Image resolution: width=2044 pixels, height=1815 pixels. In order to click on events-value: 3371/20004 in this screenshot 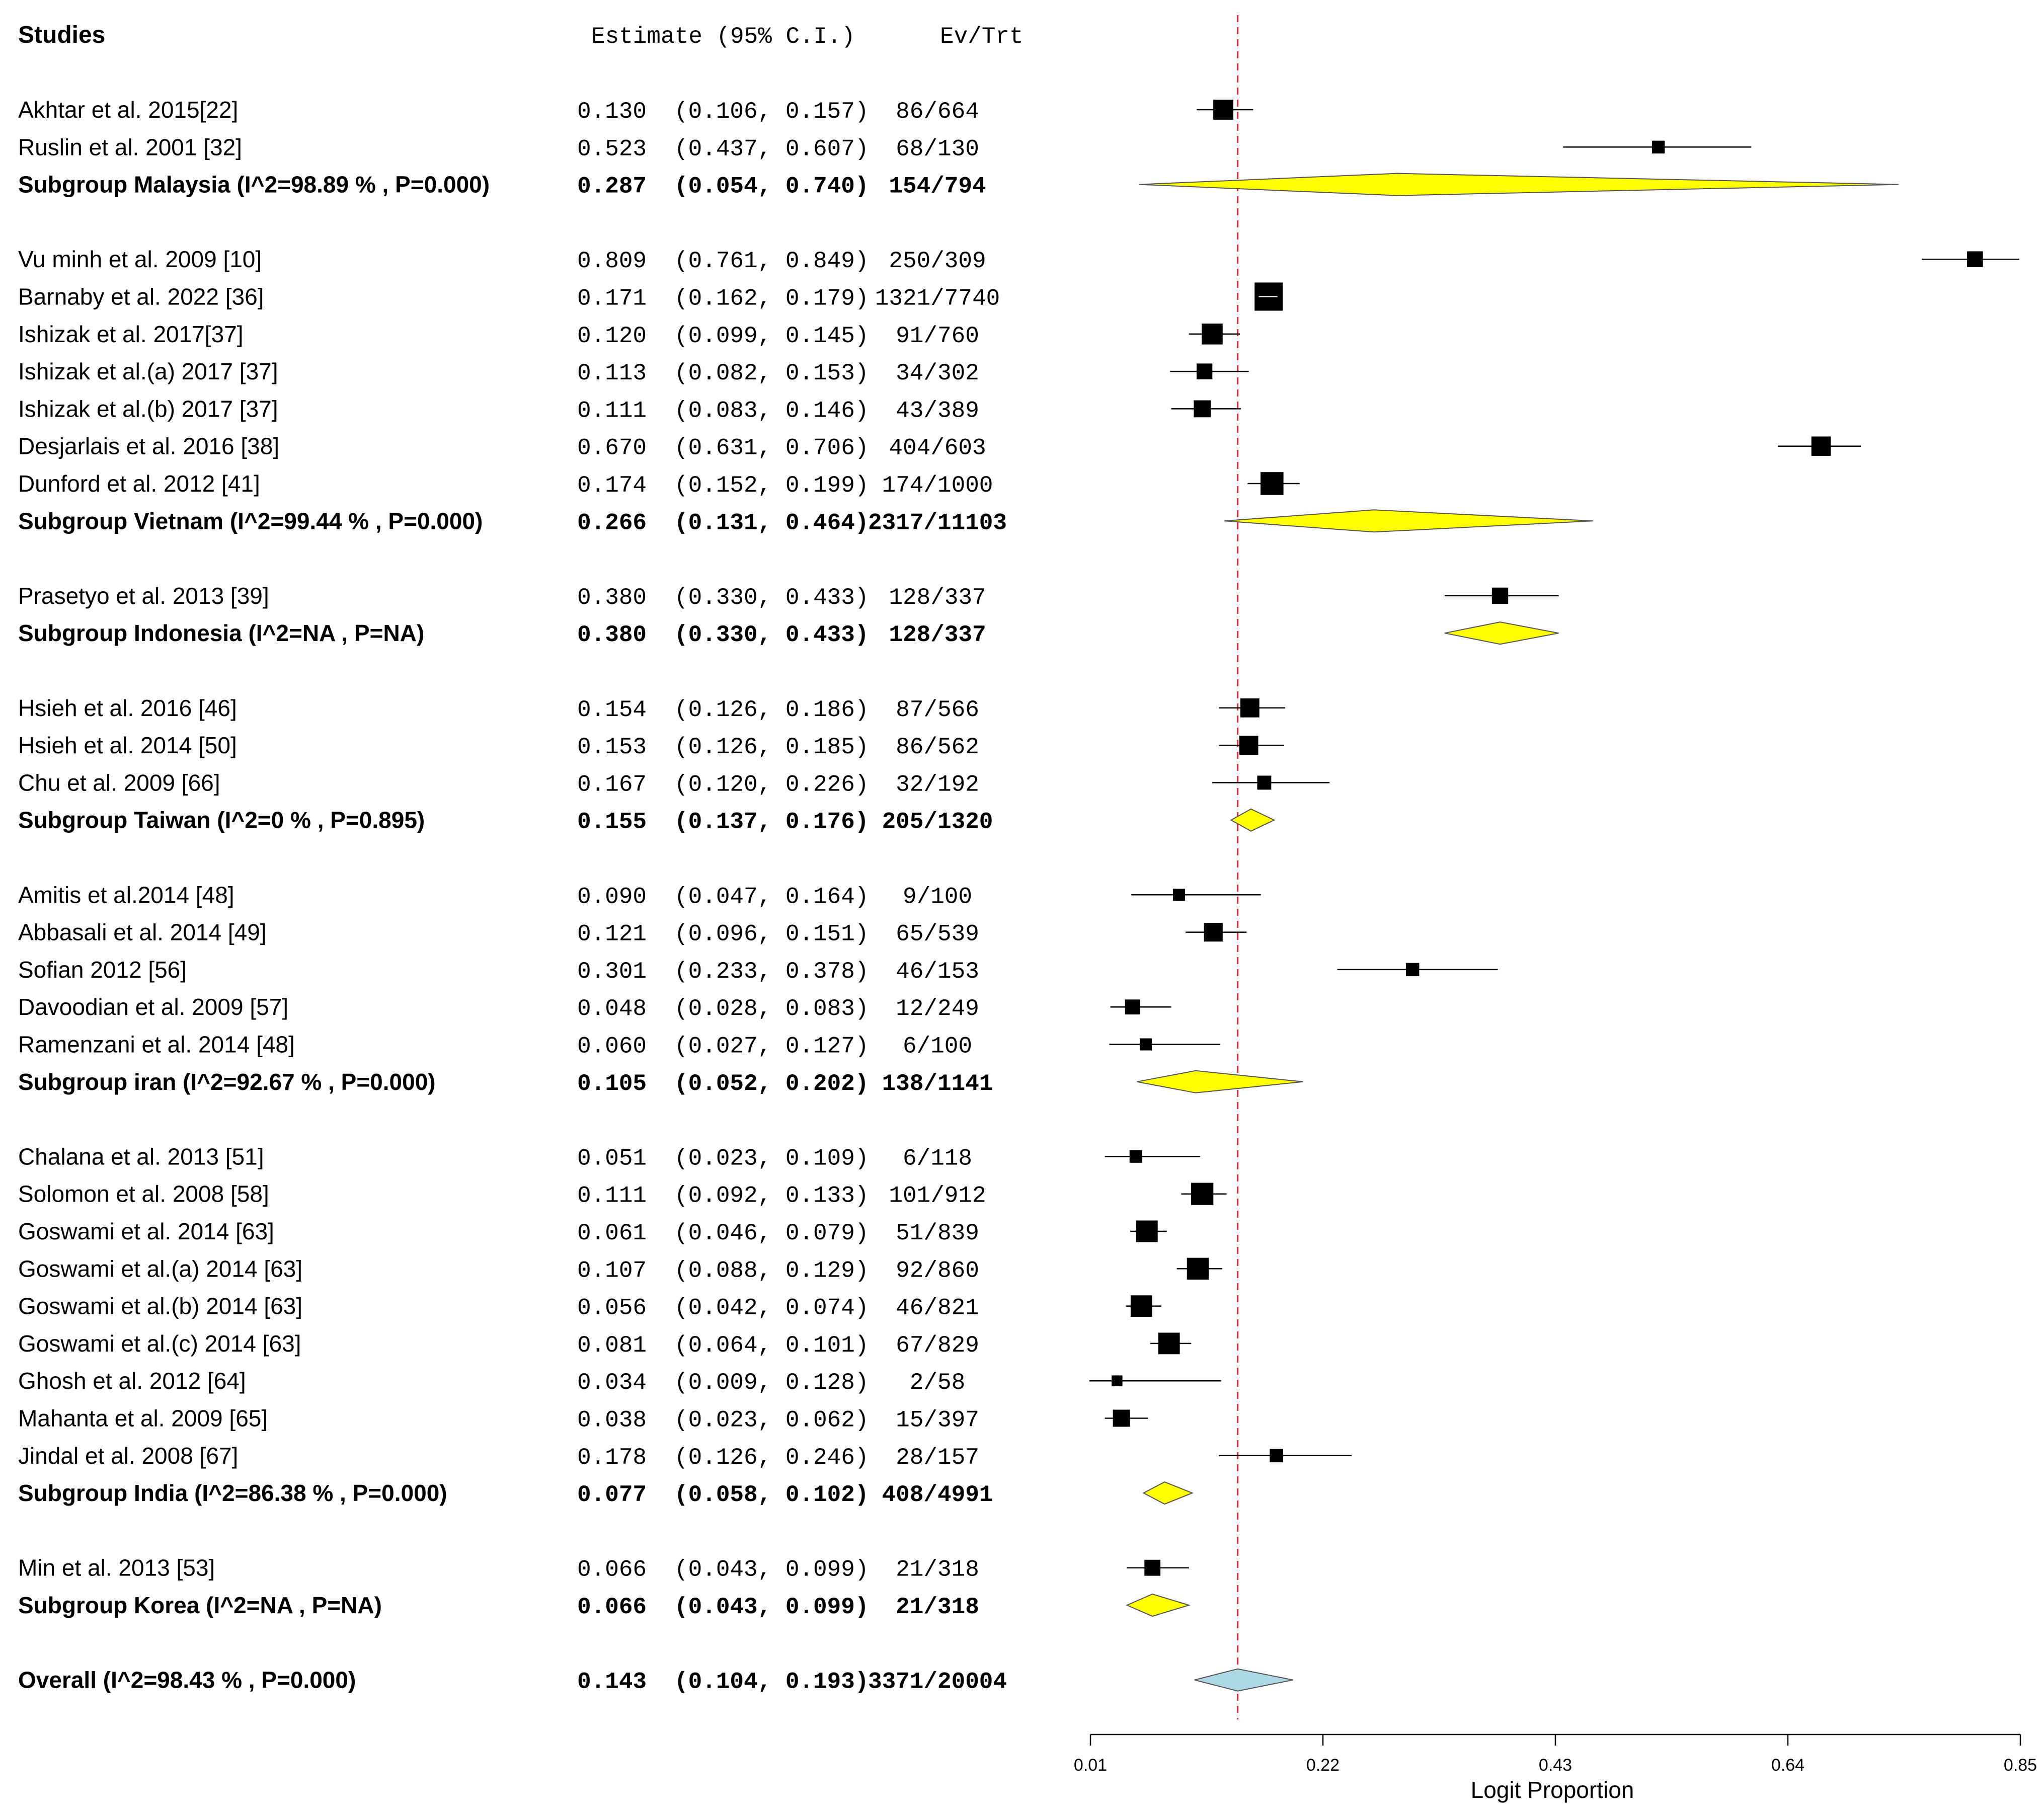, I will do `click(937, 1682)`.